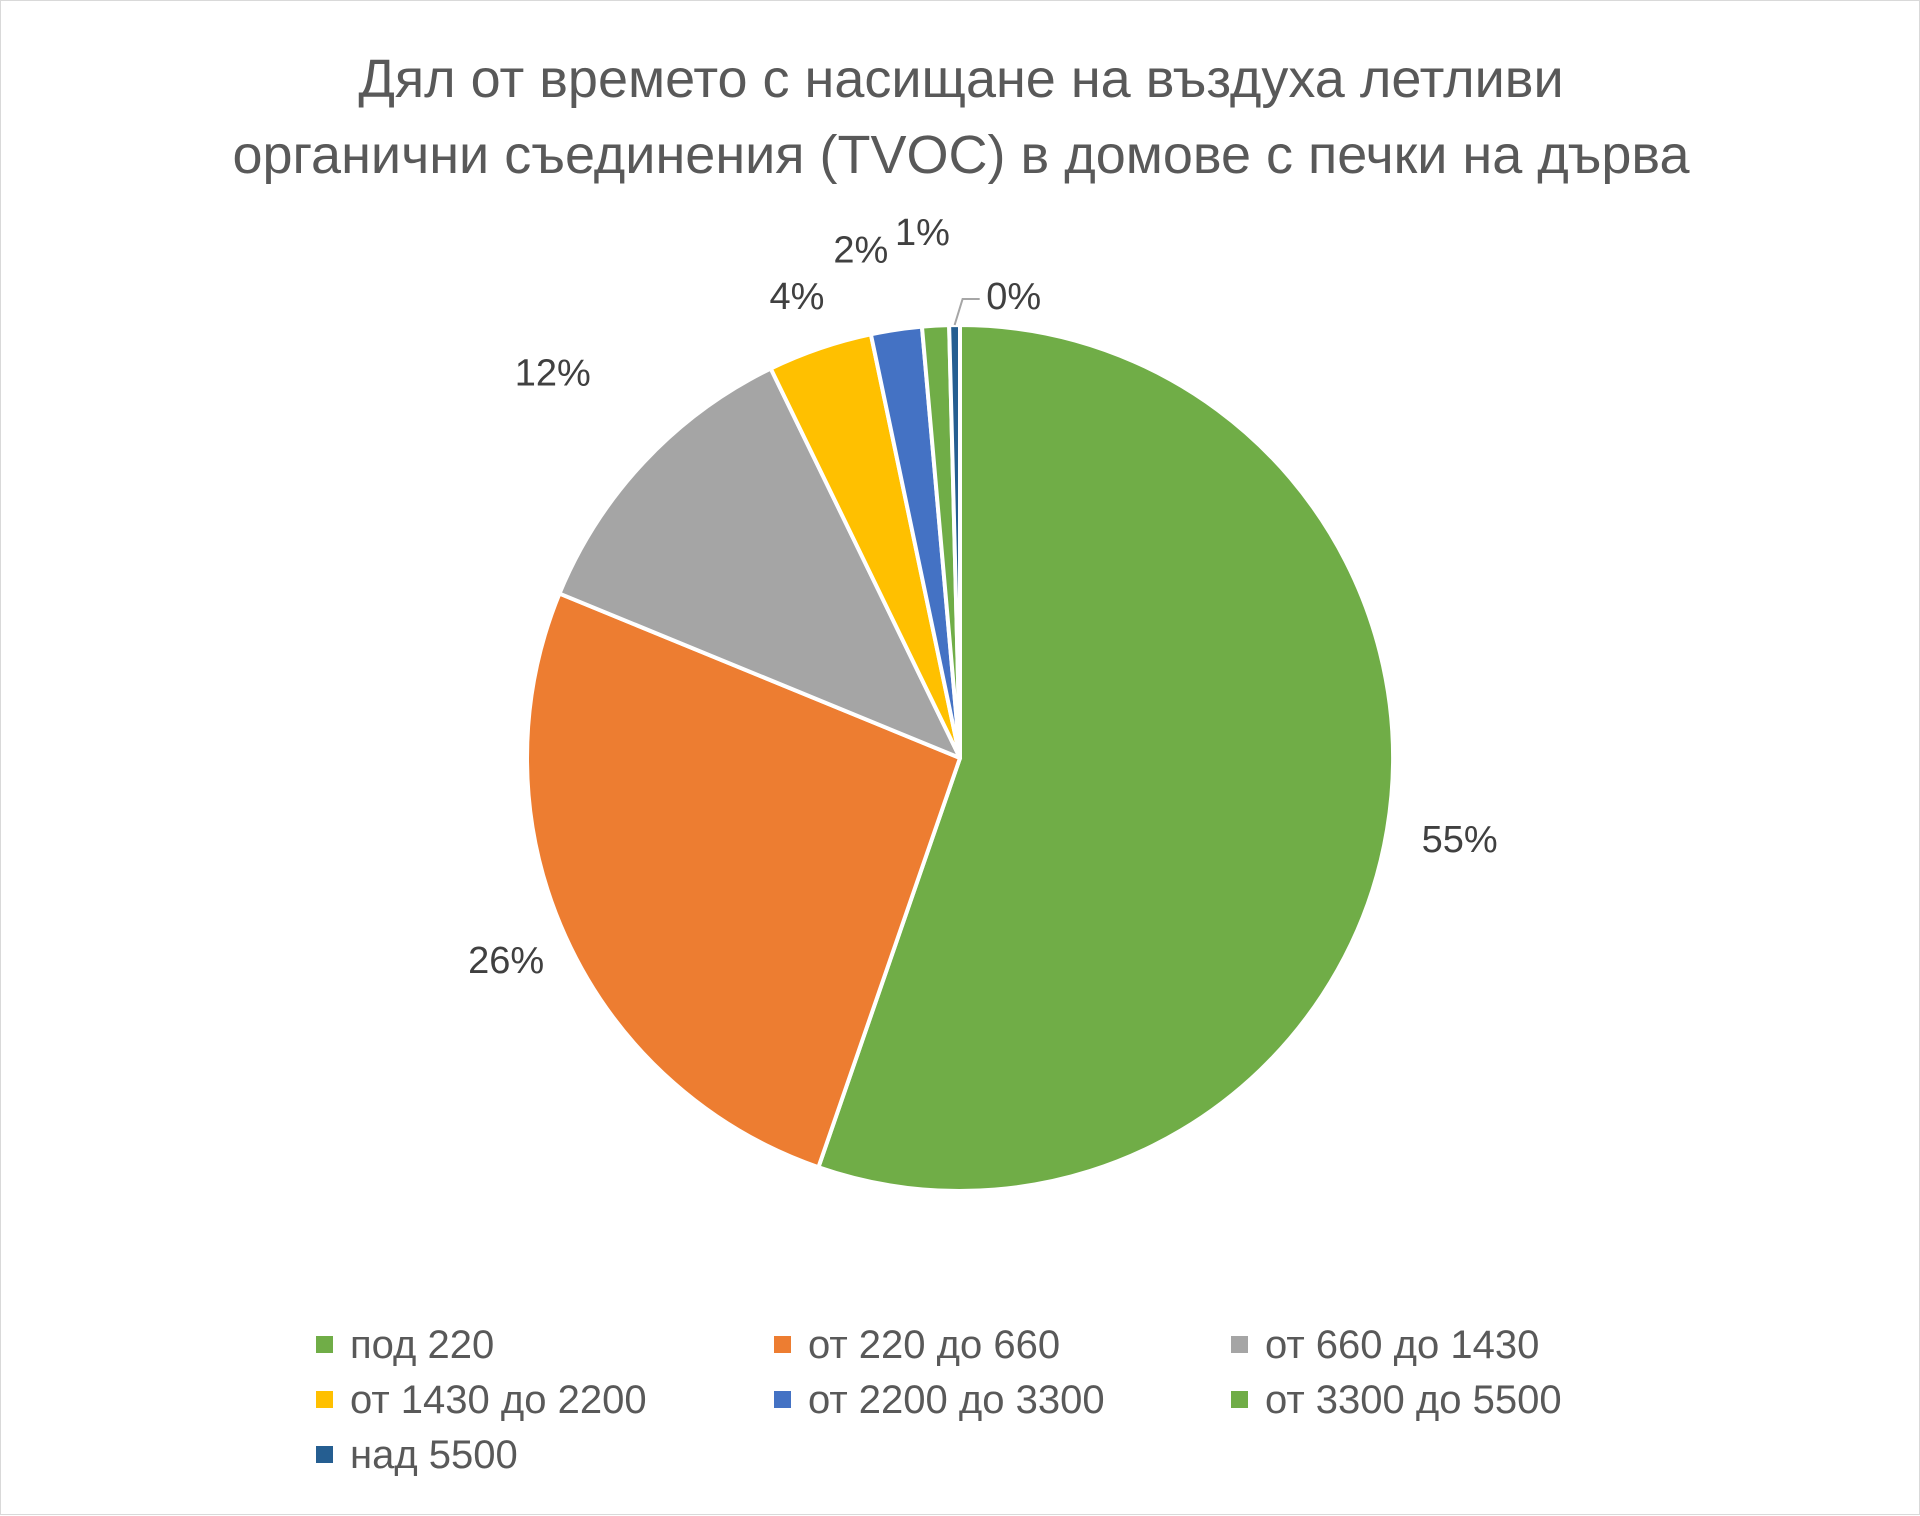 The width and height of the screenshot is (1920, 1516). Describe the element at coordinates (506, 961) in the screenshot. I see `data-label-2: 26%` at that location.